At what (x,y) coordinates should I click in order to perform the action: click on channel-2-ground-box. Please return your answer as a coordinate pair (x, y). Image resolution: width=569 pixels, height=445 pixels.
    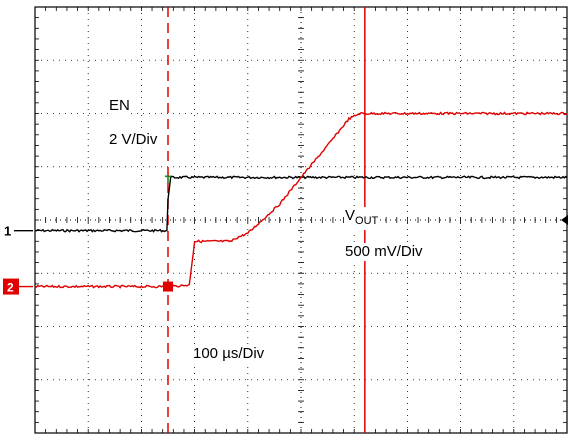
    Looking at the image, I should click on (11, 286).